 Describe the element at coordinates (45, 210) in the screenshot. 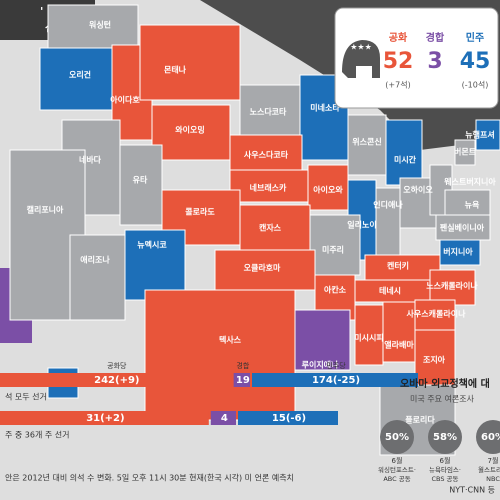

I see `state-label: 캘리포니아` at that location.